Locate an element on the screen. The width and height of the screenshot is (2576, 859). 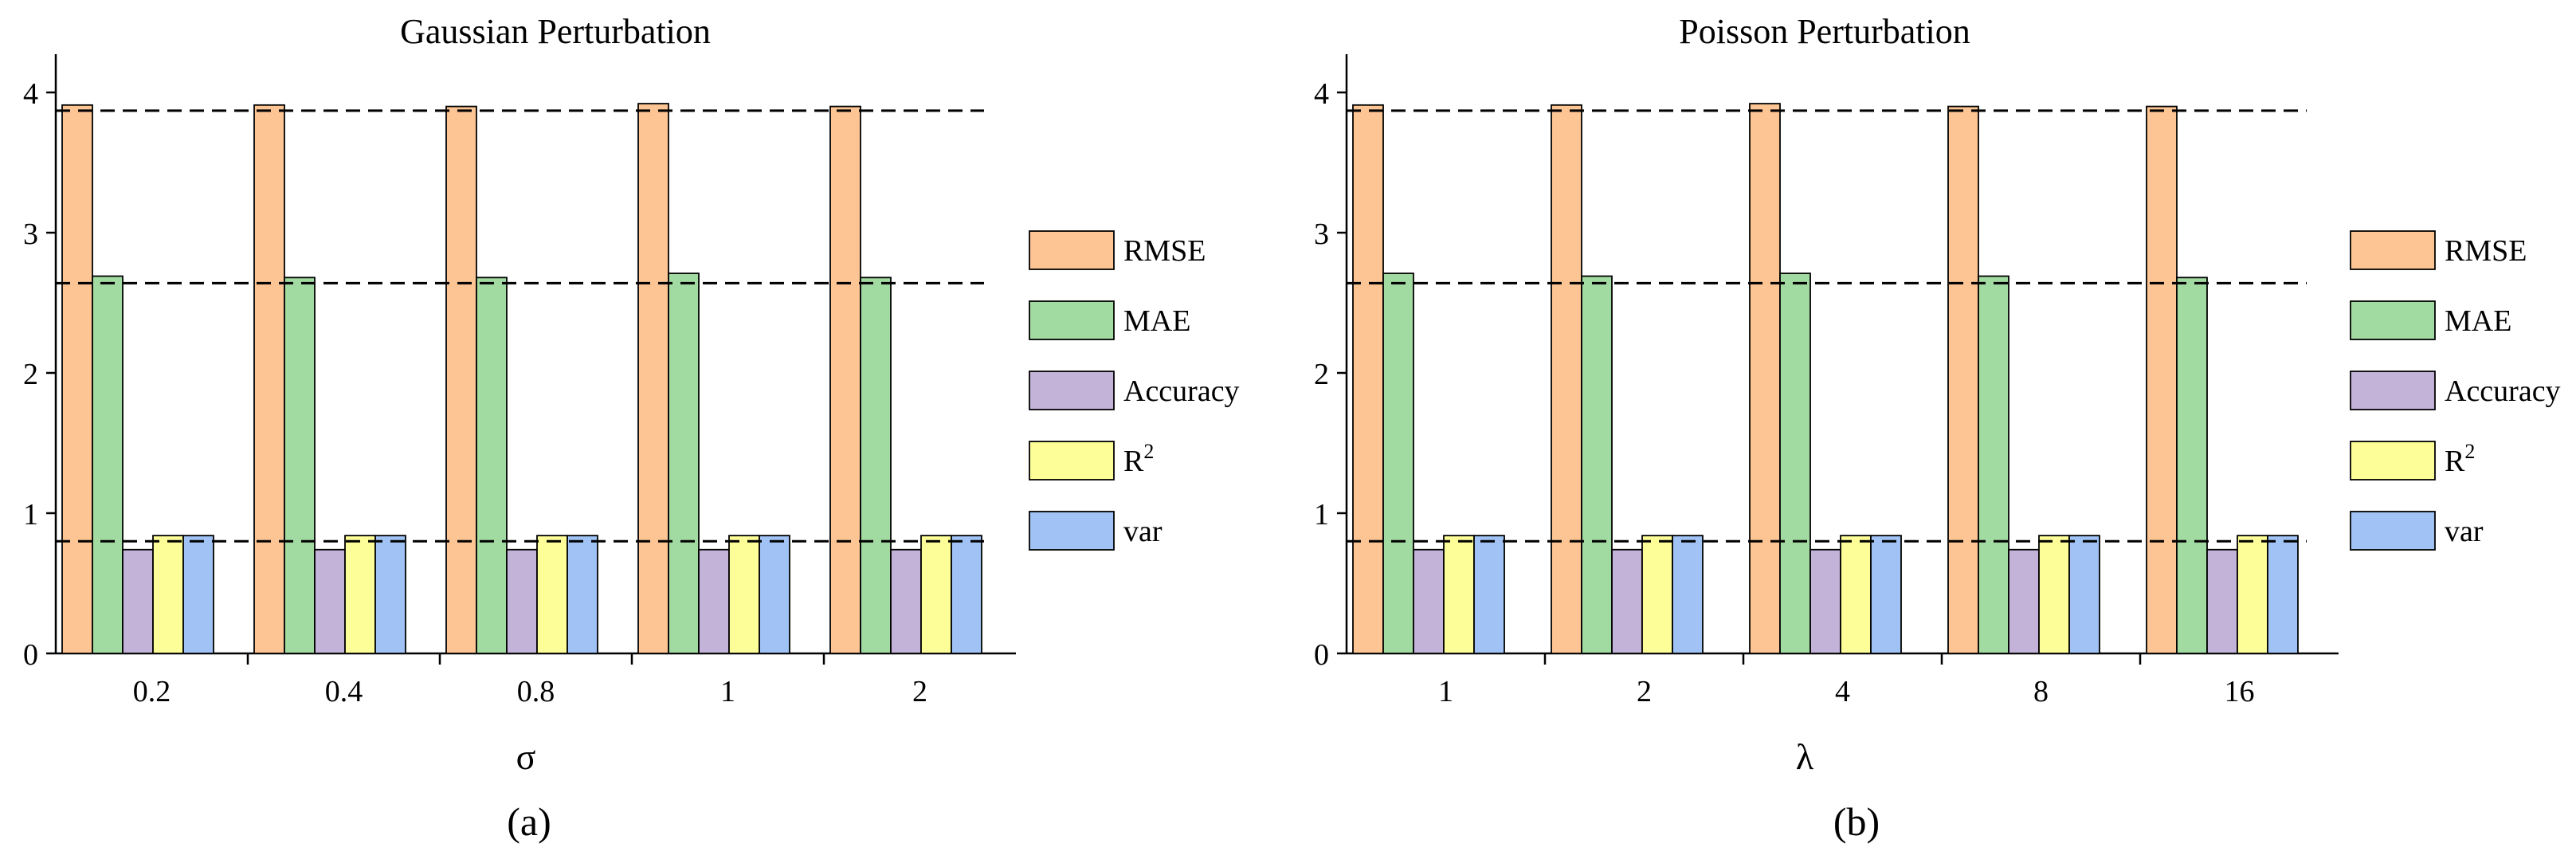
chart-title: Poisson Perturbation is located at coordinates (1824, 31).